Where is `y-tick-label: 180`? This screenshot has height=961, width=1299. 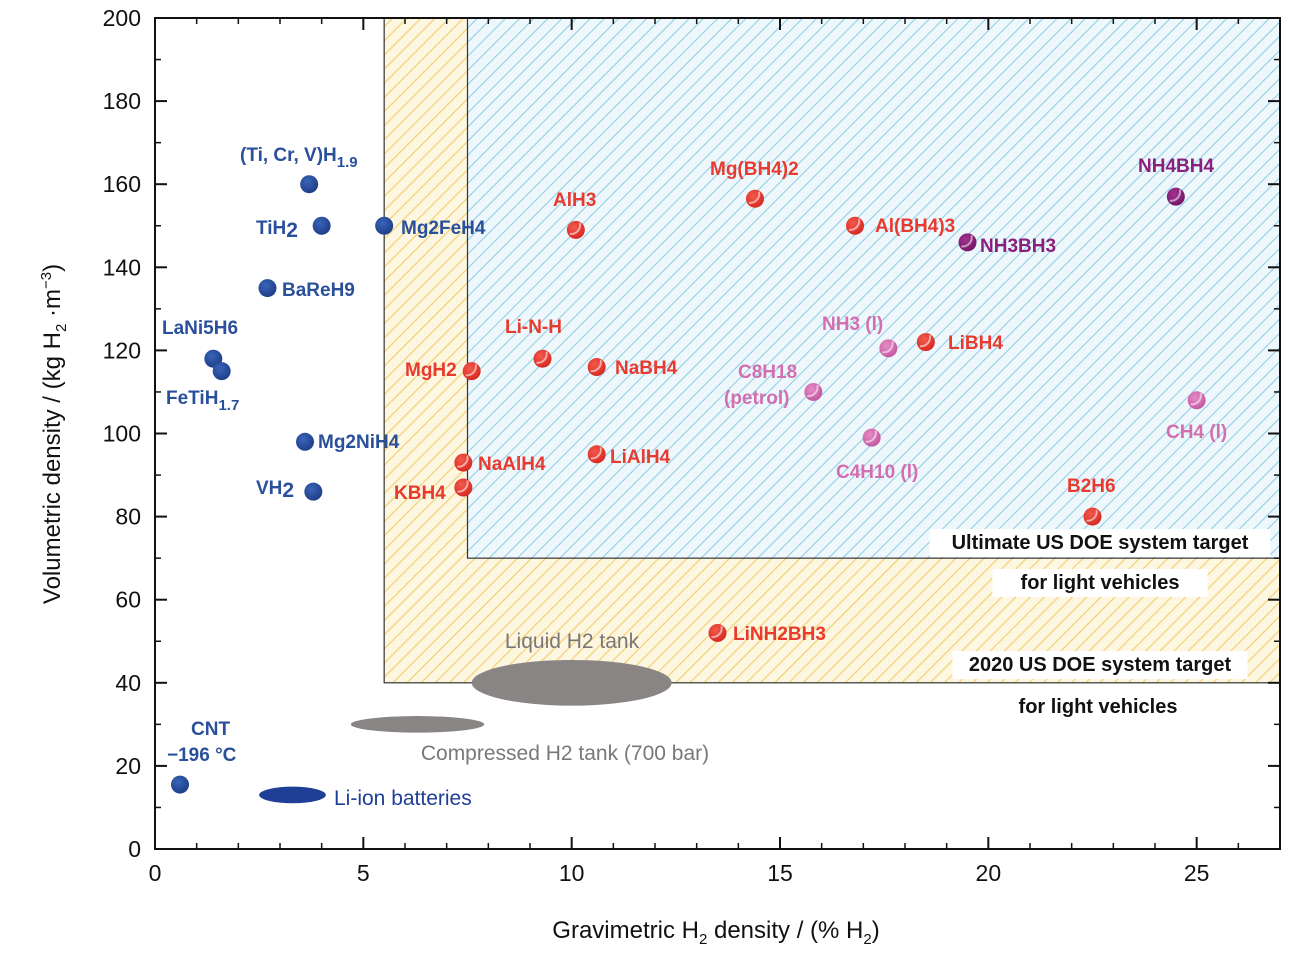
y-tick-label: 180 is located at coordinates (122, 101).